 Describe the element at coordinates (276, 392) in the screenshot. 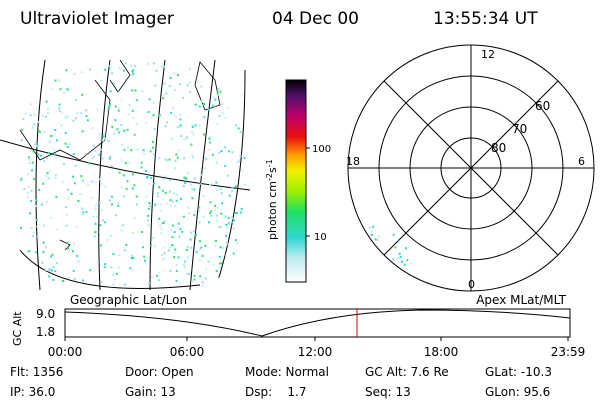

I see `status-field: Dsp: 1.7` at that location.